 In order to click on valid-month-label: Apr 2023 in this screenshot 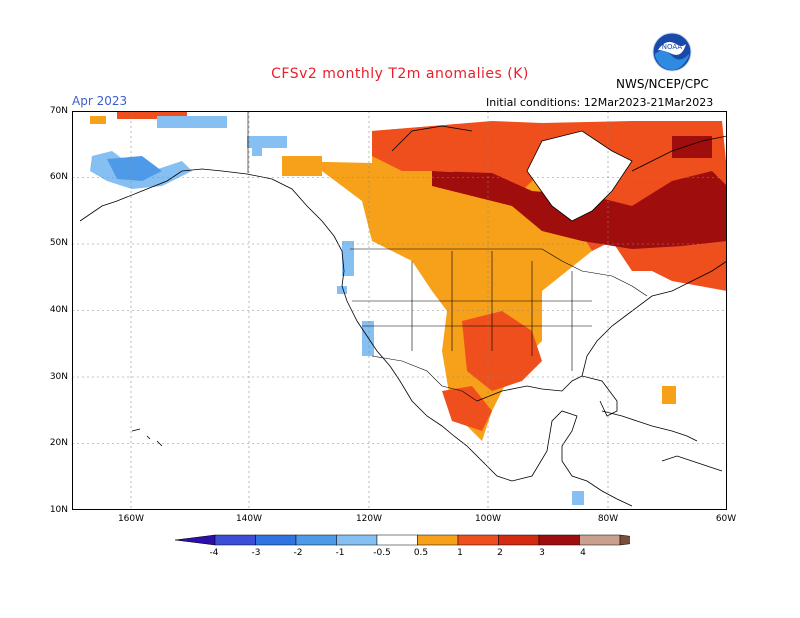, I will do `click(100, 101)`.